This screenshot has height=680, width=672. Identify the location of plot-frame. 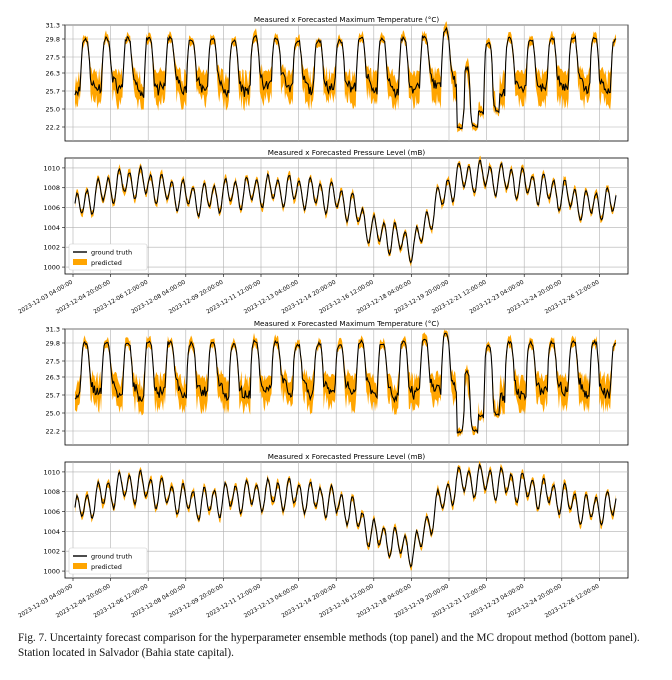
(346, 520).